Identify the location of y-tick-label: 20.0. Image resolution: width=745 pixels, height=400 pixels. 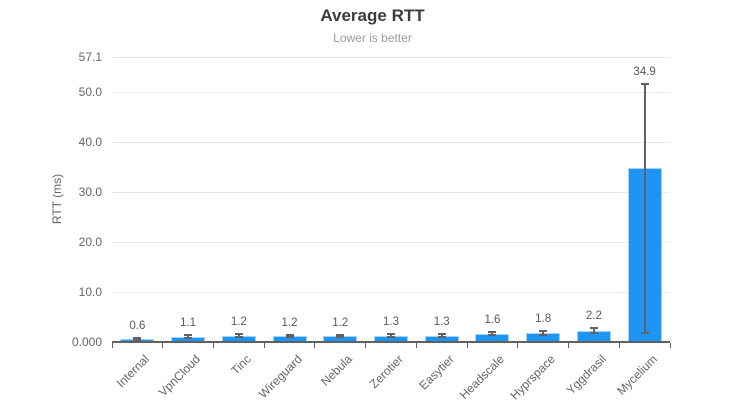
(90, 242).